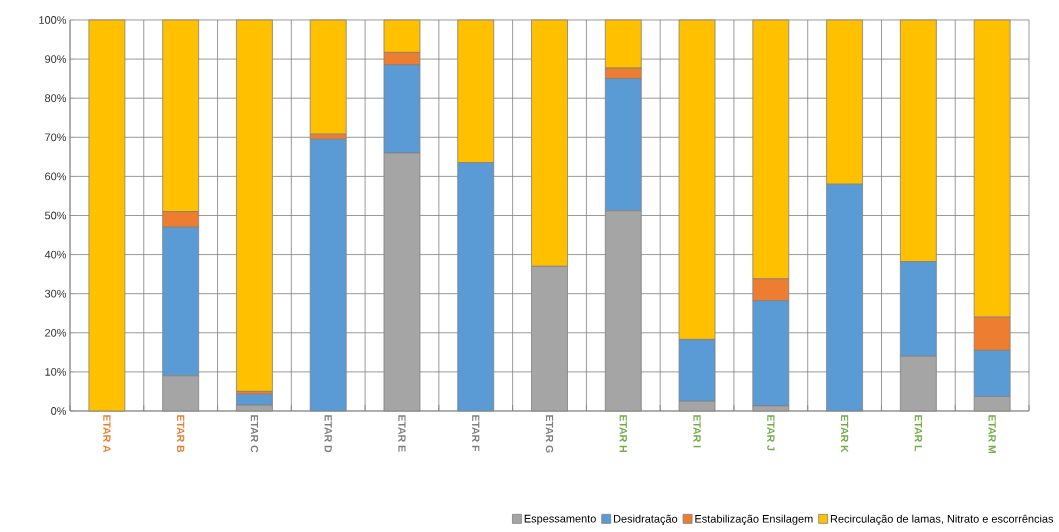 This screenshot has width=1059, height=532. I want to click on x-tick-label: ETAR A, so click(107, 434).